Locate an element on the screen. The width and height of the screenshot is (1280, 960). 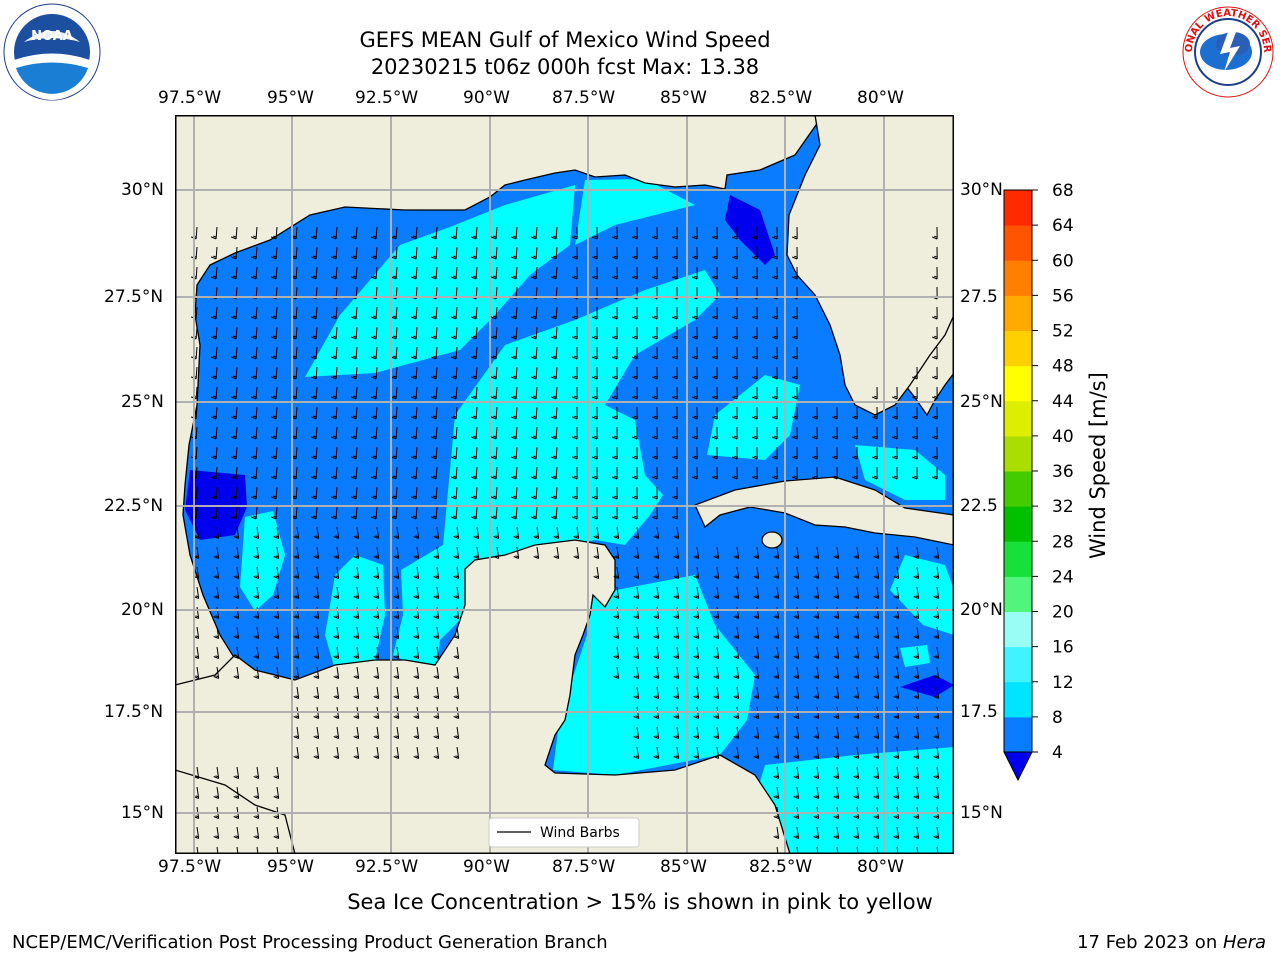
lat-label-left: 22.5°N is located at coordinates (134, 506).